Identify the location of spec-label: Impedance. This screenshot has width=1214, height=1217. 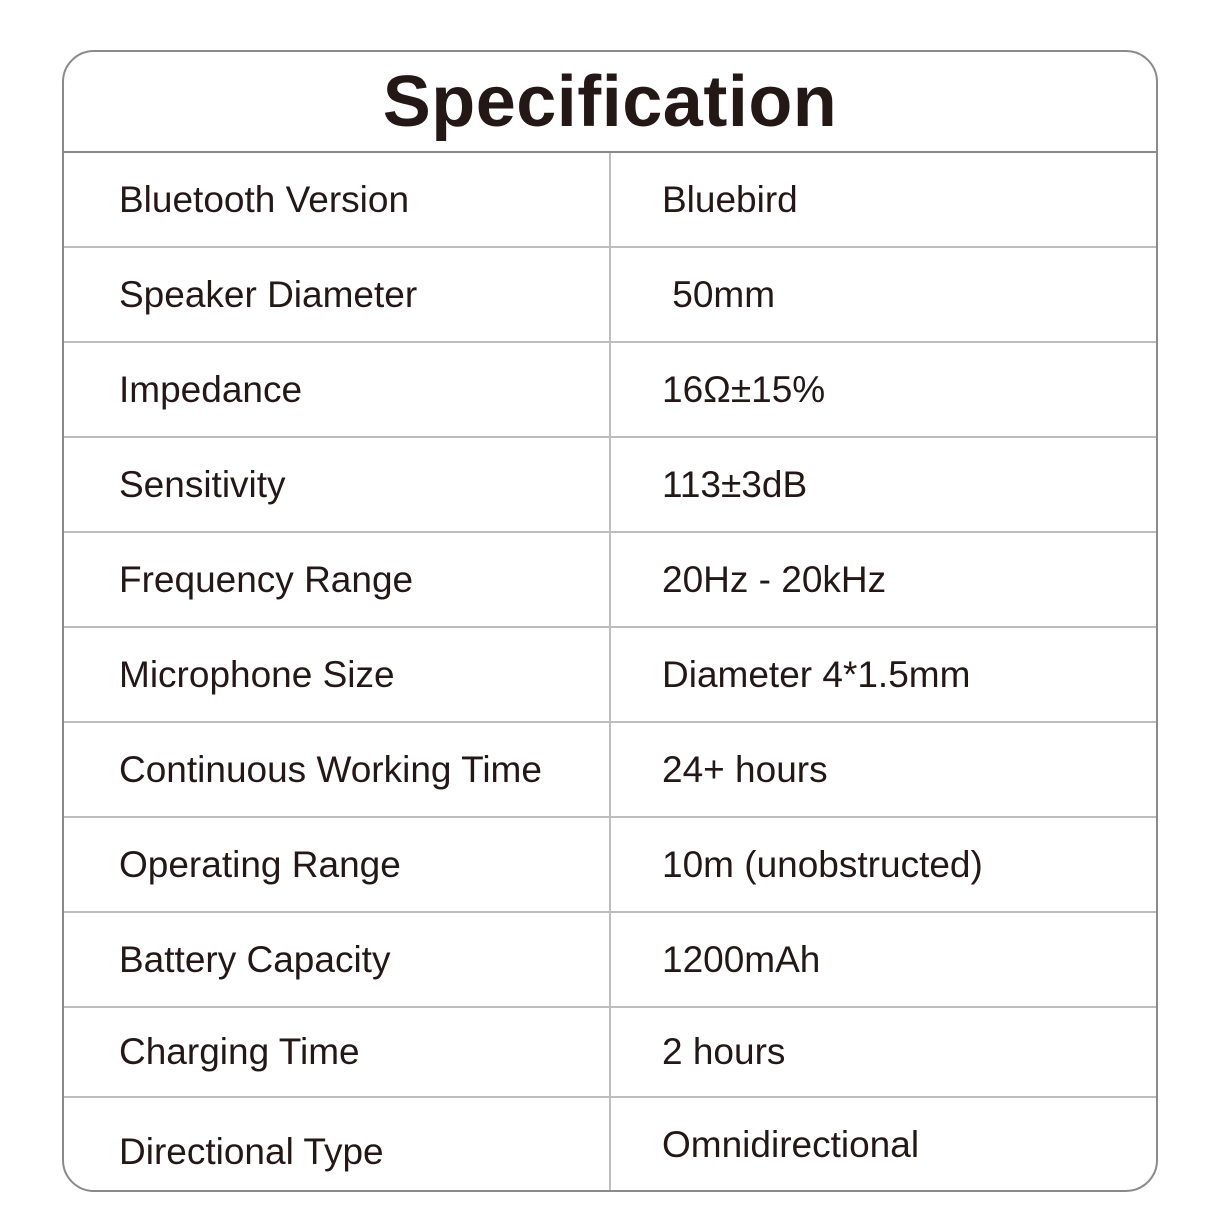
(211, 389).